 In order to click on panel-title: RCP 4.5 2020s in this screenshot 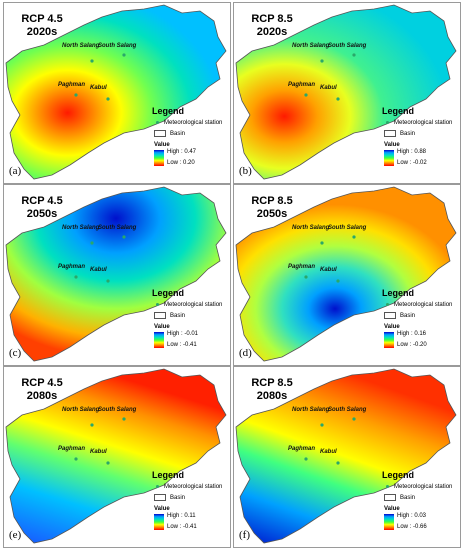, I will do `click(42, 26)`.